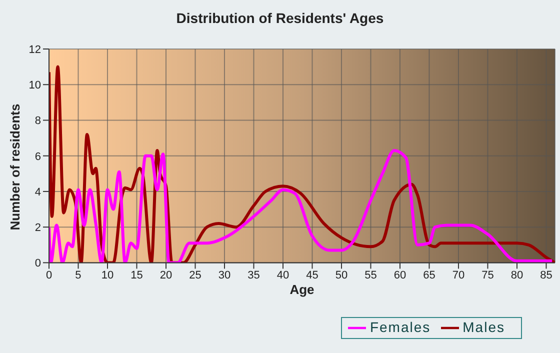 This screenshot has height=353, width=560. Describe the element at coordinates (341, 276) in the screenshot. I see `x-tick-label: 50` at that location.